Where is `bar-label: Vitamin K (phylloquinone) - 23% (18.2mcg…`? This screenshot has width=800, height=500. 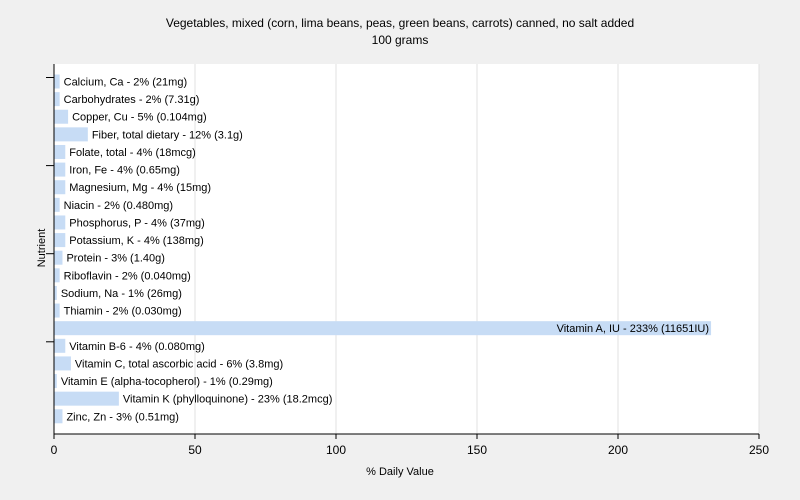 bar-label: Vitamin K (phylloquinone) - 23% (18.2mcg… is located at coordinates (228, 400).